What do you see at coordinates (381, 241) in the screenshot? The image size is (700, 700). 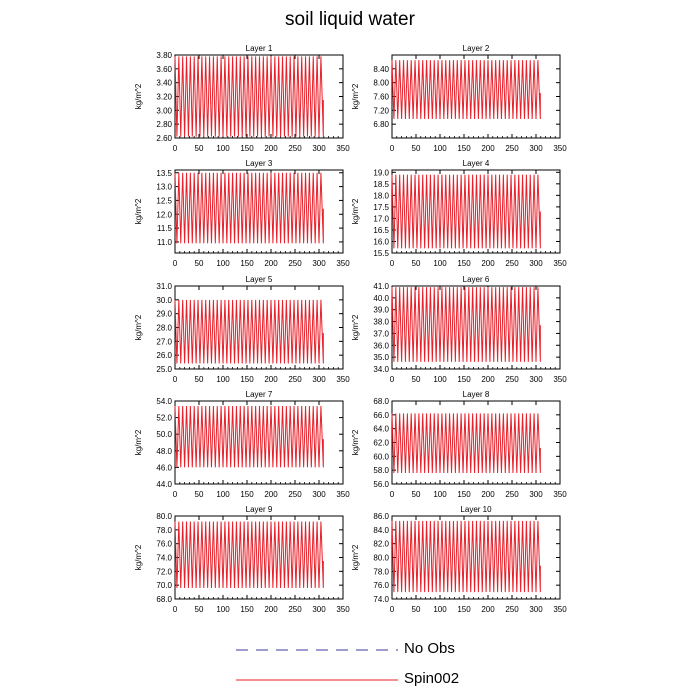 I see `y-tick-label: 16.0` at bounding box center [381, 241].